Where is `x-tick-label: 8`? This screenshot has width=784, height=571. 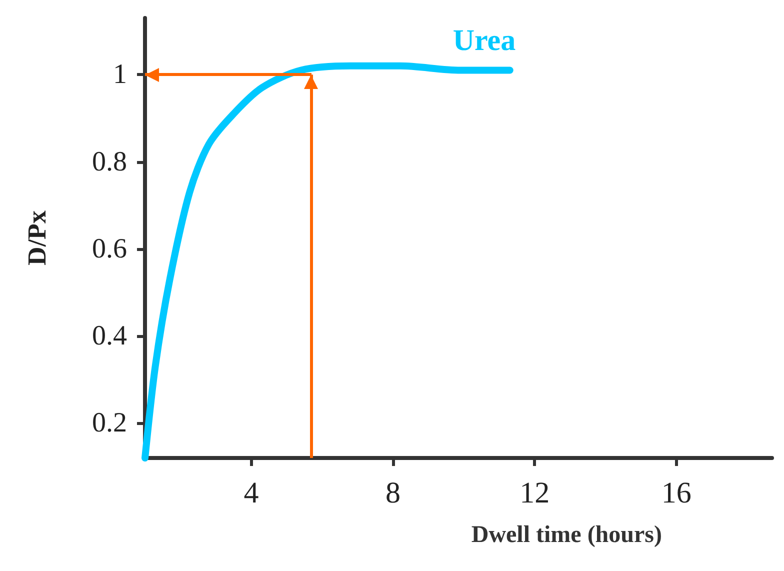
x-tick-label: 8 is located at coordinates (392, 493).